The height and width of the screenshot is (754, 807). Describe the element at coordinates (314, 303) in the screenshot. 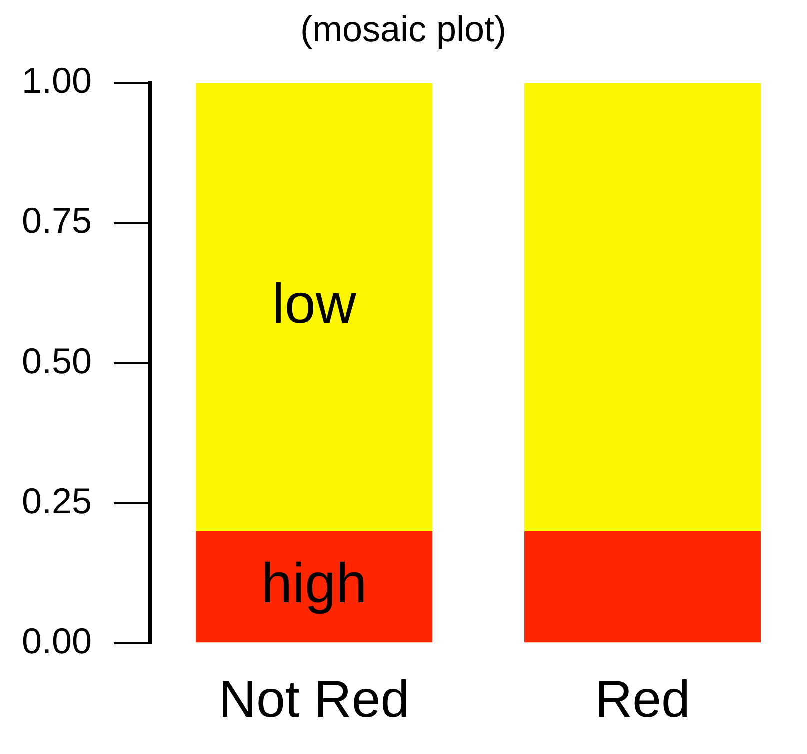

I see `series-label: low` at that location.